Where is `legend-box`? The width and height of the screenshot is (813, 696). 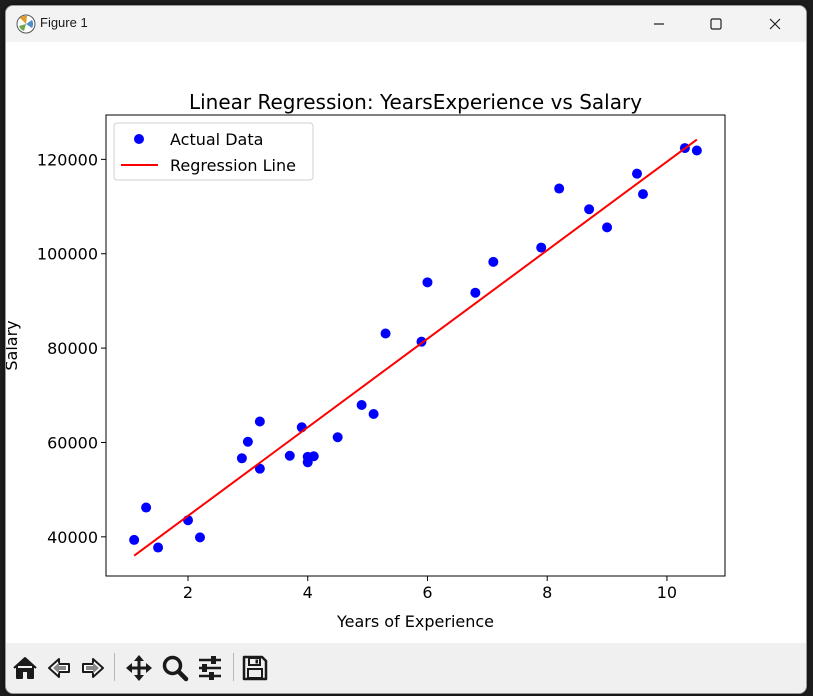 legend-box is located at coordinates (213, 151).